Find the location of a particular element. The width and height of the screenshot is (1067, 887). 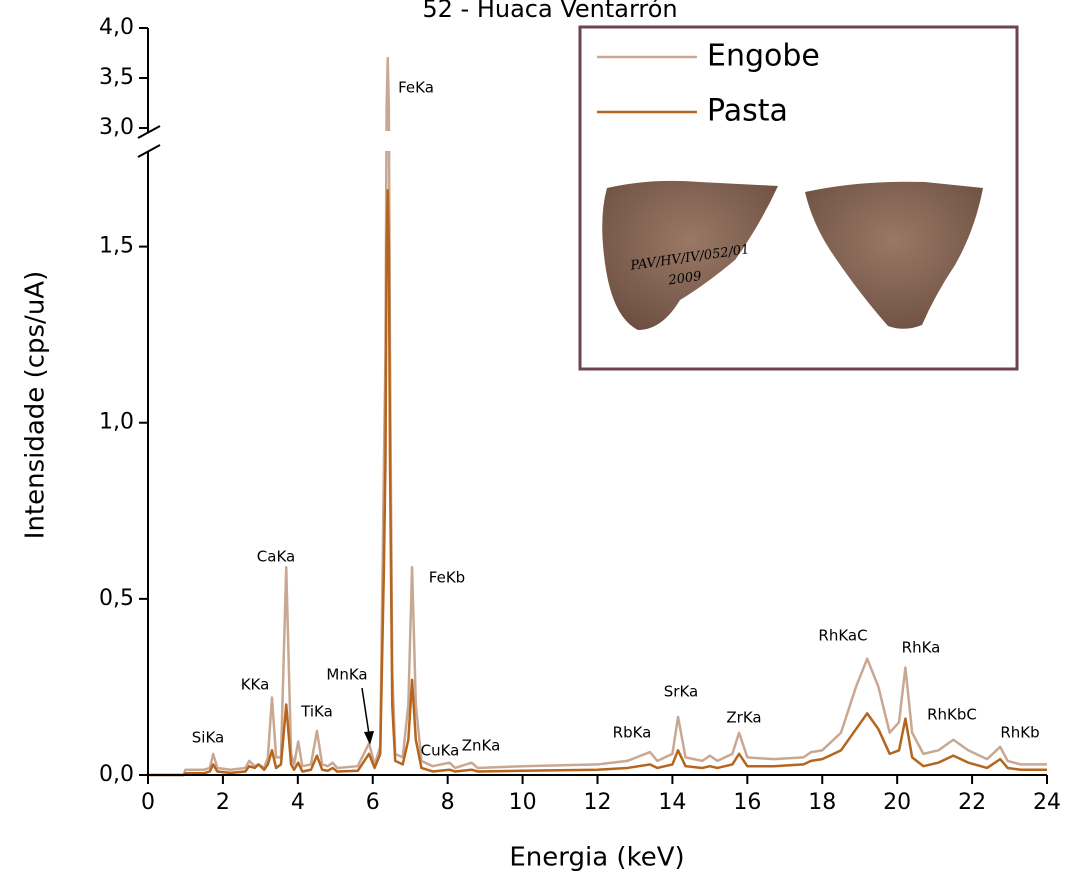

y-tick-label: 0,0 is located at coordinates (116, 774).